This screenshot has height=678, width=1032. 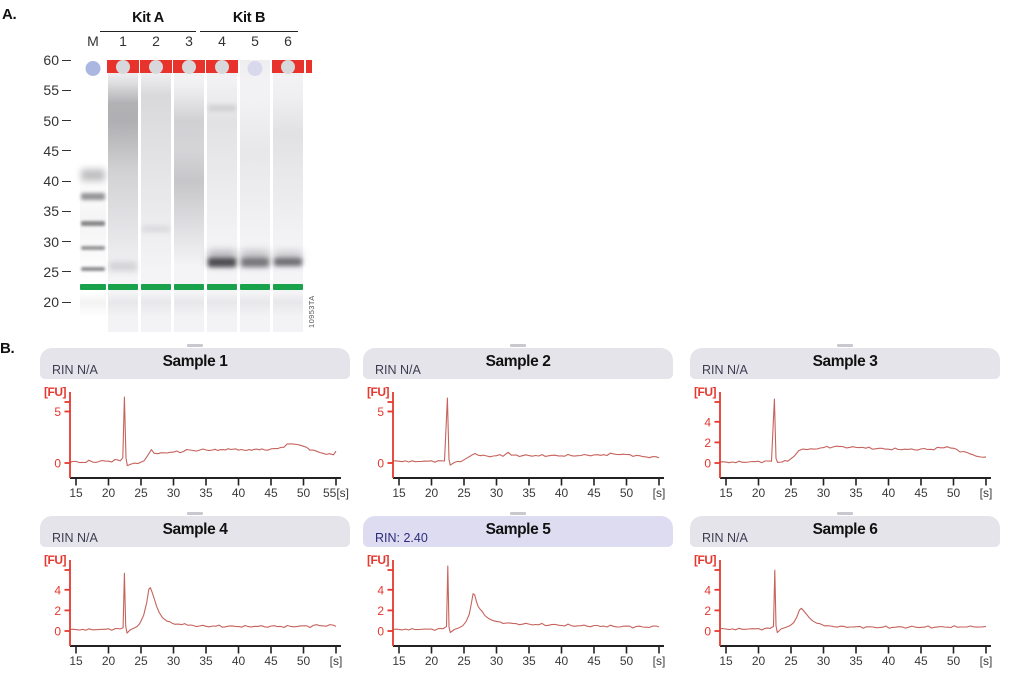 I want to click on chart-header: RIN N/A Sample 6, so click(x=845, y=529).